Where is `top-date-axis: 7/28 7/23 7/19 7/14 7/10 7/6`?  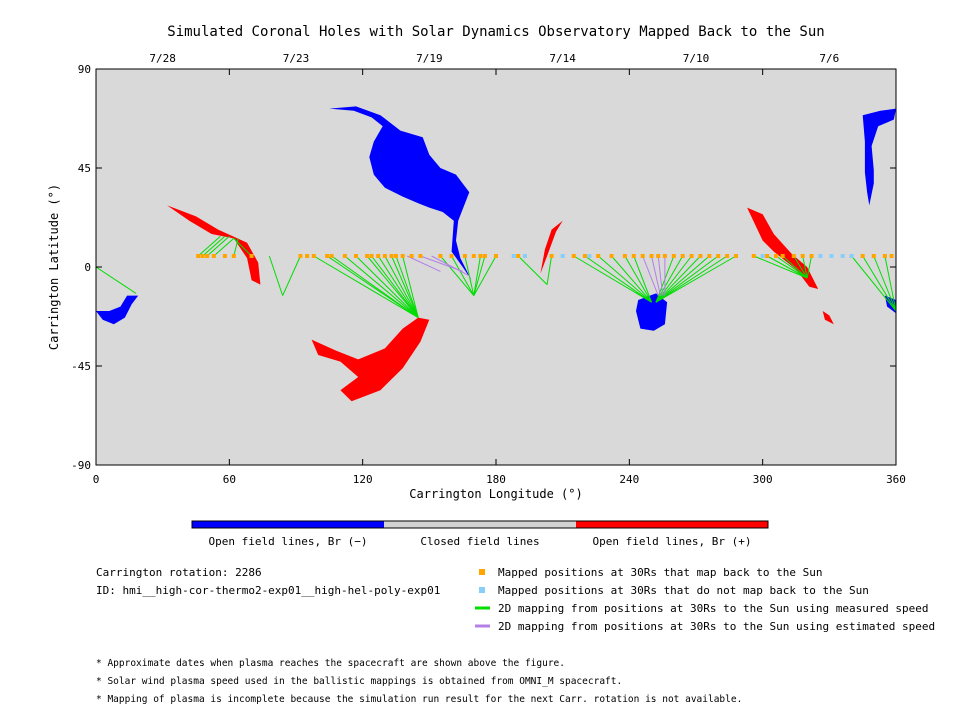 top-date-axis: 7/28 7/23 7/19 7/14 7/10 7/6 is located at coordinates (494, 58).